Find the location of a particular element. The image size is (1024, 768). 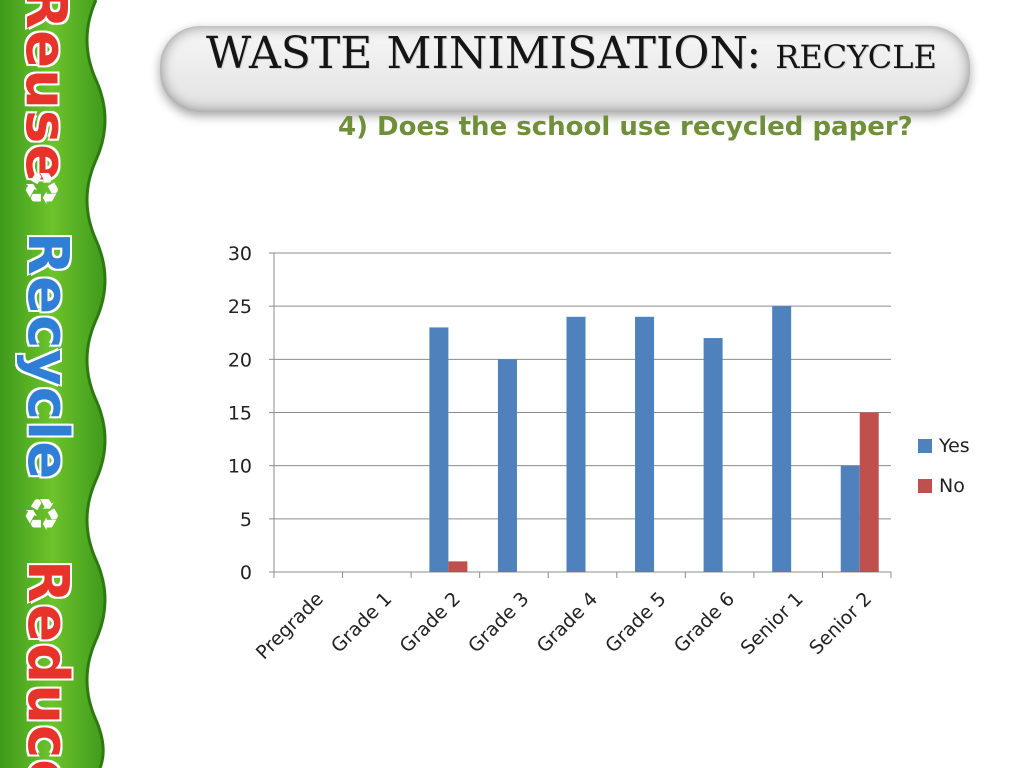

legend-item-yes: Yes is located at coordinates (944, 446).